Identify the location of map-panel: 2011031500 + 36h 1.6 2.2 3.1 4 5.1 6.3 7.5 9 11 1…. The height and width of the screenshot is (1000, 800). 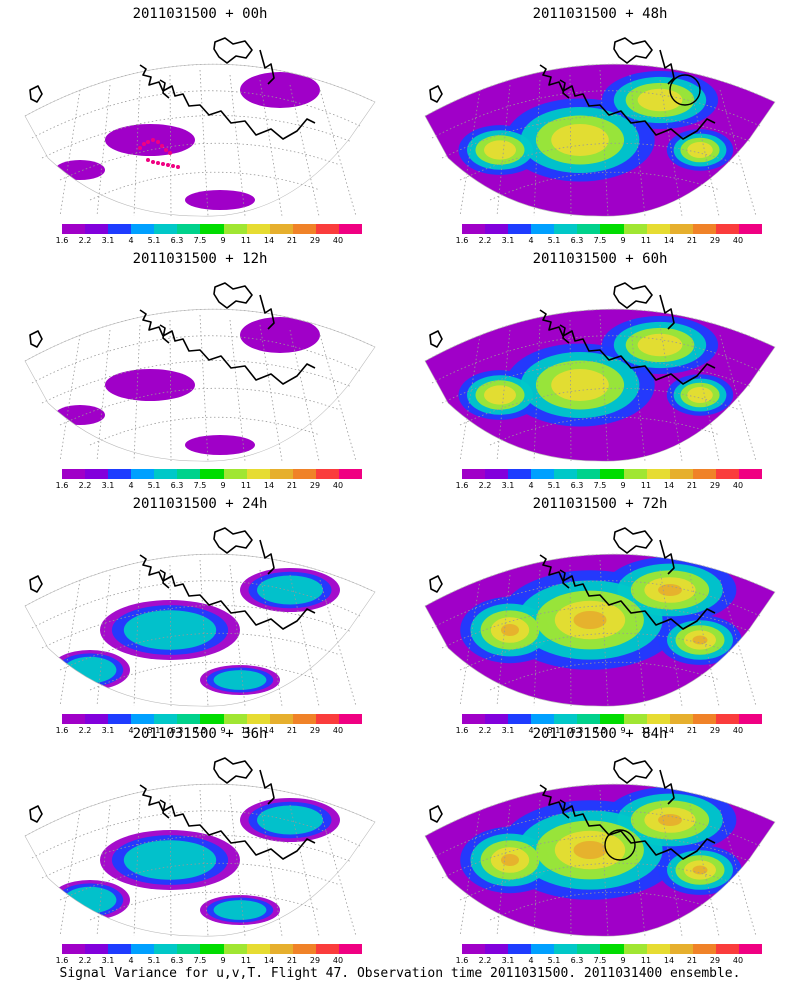
(200, 842).